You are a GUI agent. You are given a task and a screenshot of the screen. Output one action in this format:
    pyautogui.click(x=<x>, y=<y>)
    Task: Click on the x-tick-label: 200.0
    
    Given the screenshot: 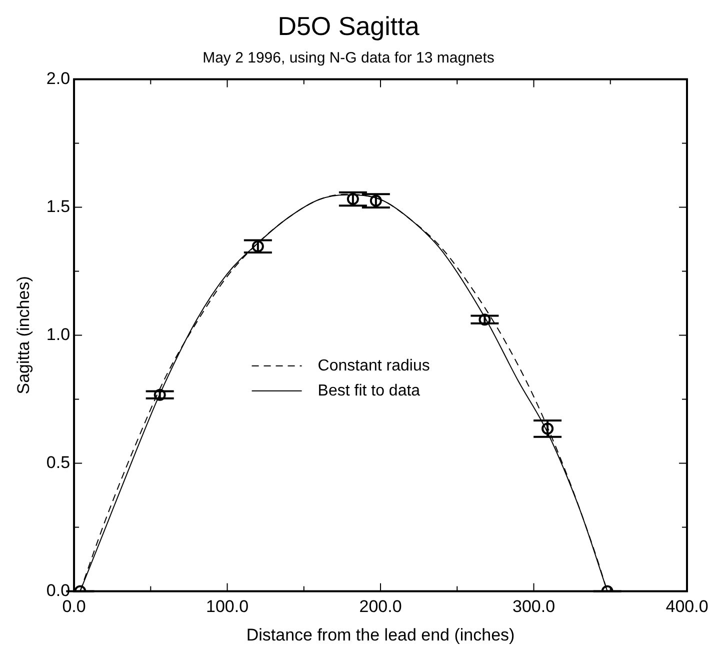 What is the action you would take?
    pyautogui.click(x=380, y=606)
    